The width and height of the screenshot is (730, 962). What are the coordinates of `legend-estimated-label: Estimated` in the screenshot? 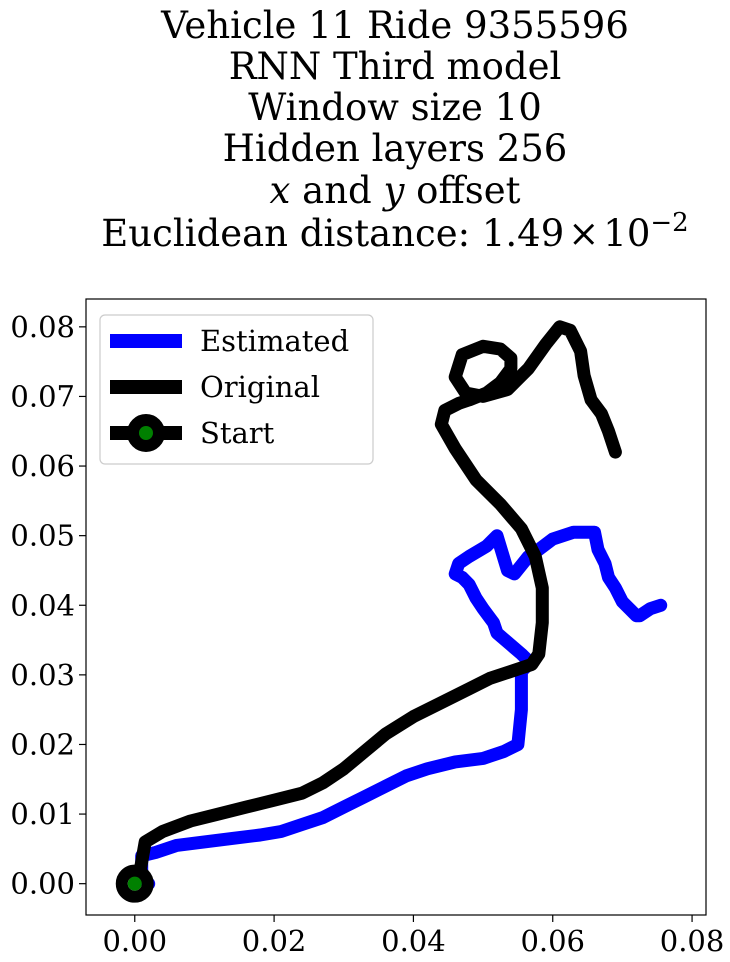 It's located at (274, 341).